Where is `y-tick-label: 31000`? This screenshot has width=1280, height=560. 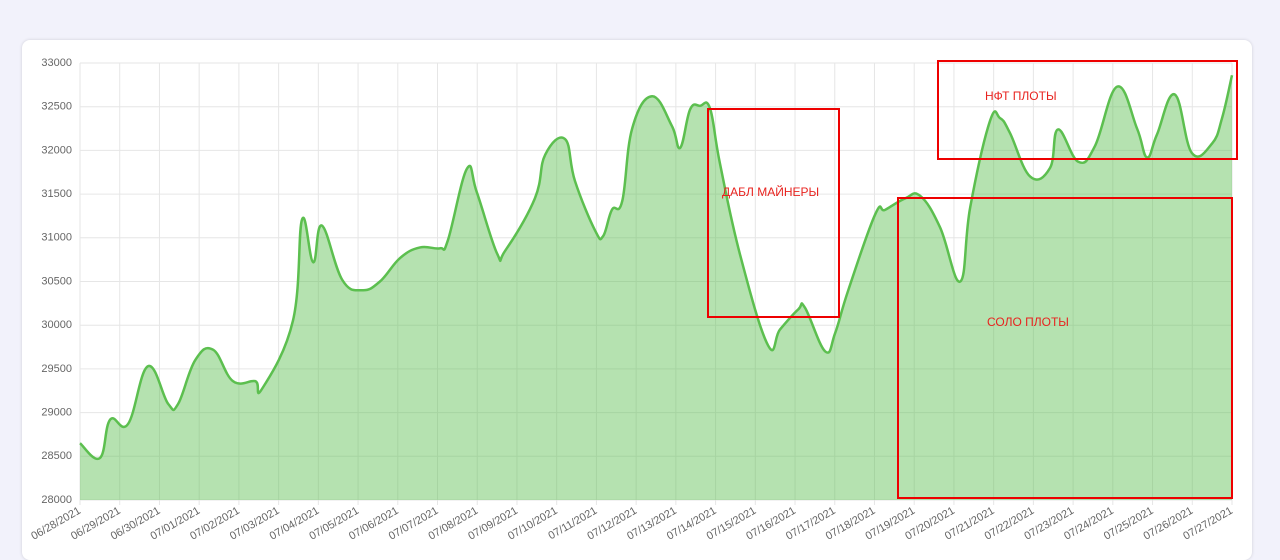
y-tick-label: 31000 is located at coordinates (56, 238).